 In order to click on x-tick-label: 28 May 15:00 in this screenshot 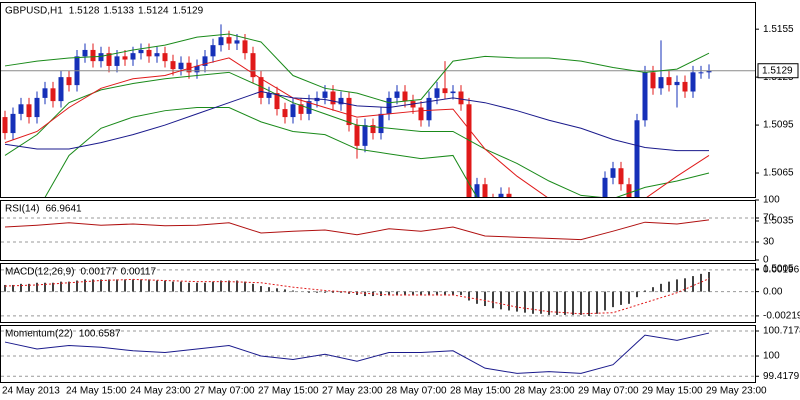, I will do `click(480, 391)`.